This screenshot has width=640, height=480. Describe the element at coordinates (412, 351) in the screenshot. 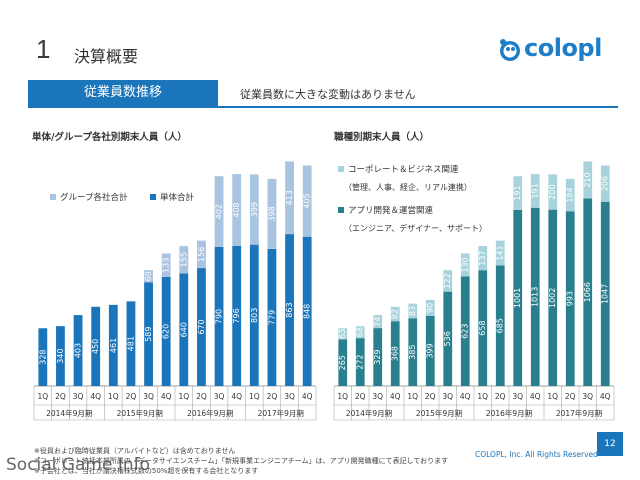

I see `data-label: 385` at that location.